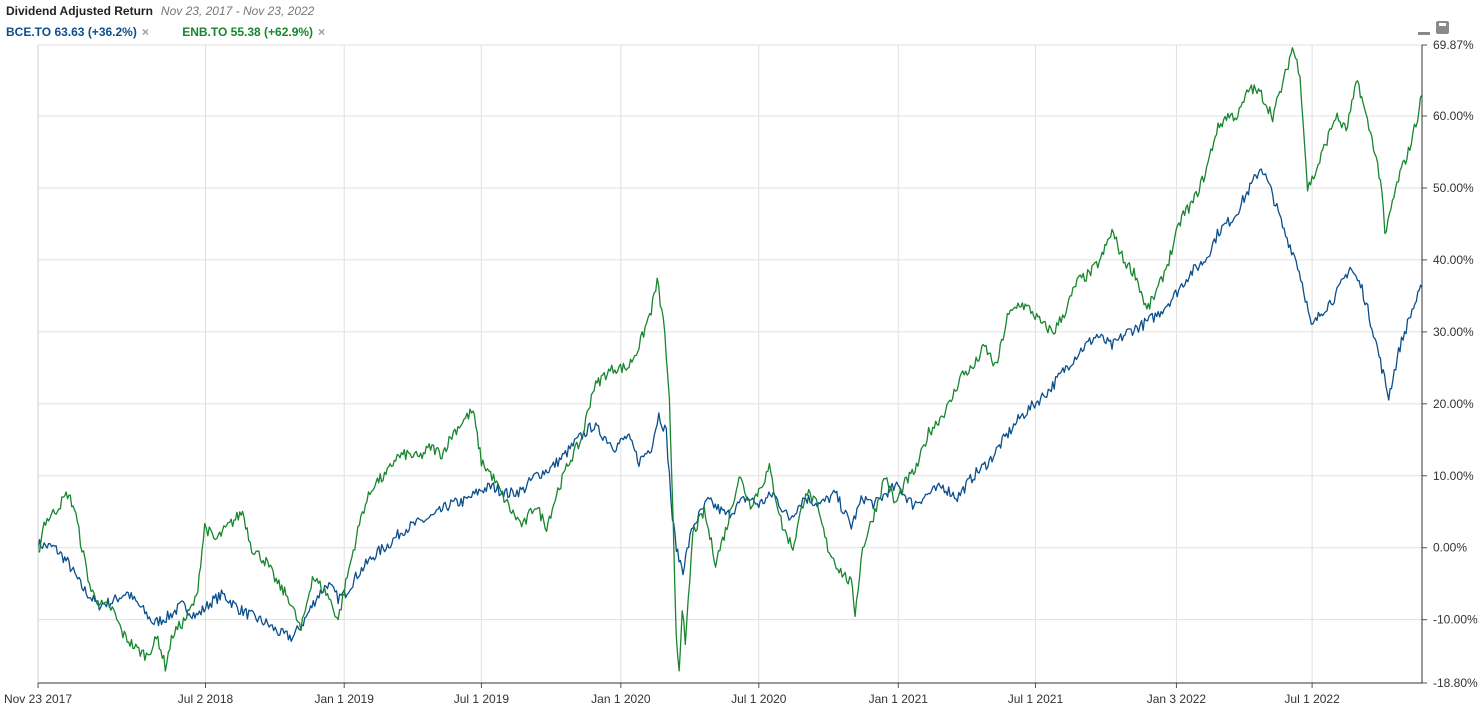  Describe the element at coordinates (1177, 699) in the screenshot. I see `x-tick-label: Jan 3 2022` at that location.